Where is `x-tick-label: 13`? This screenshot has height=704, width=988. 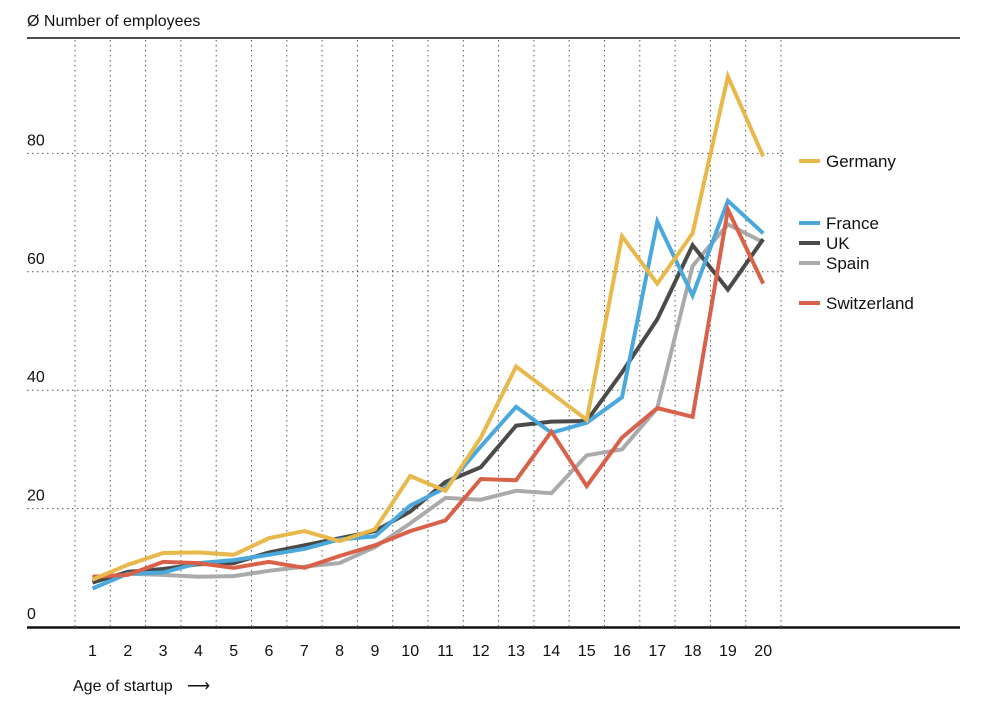 x-tick-label: 13 is located at coordinates (516, 651).